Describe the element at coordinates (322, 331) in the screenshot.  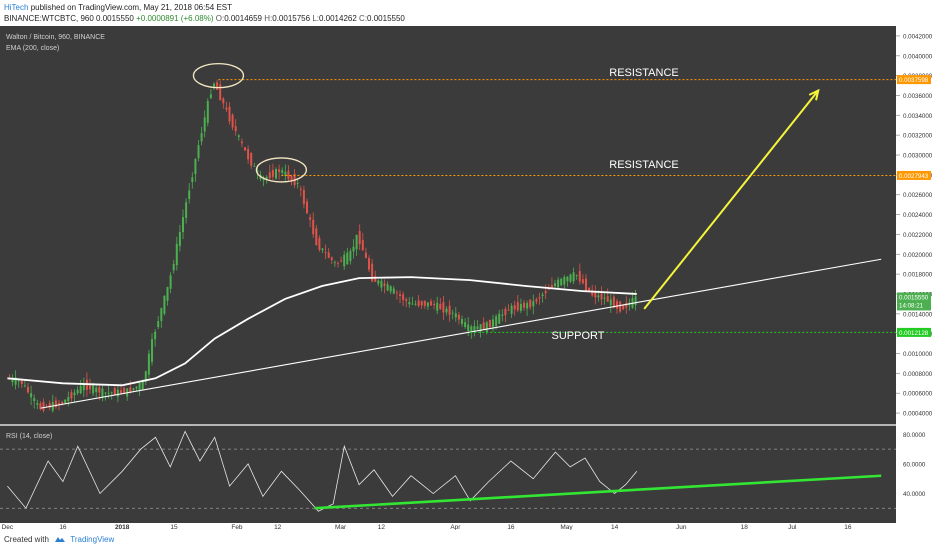
I see `ema-200-line` at that location.